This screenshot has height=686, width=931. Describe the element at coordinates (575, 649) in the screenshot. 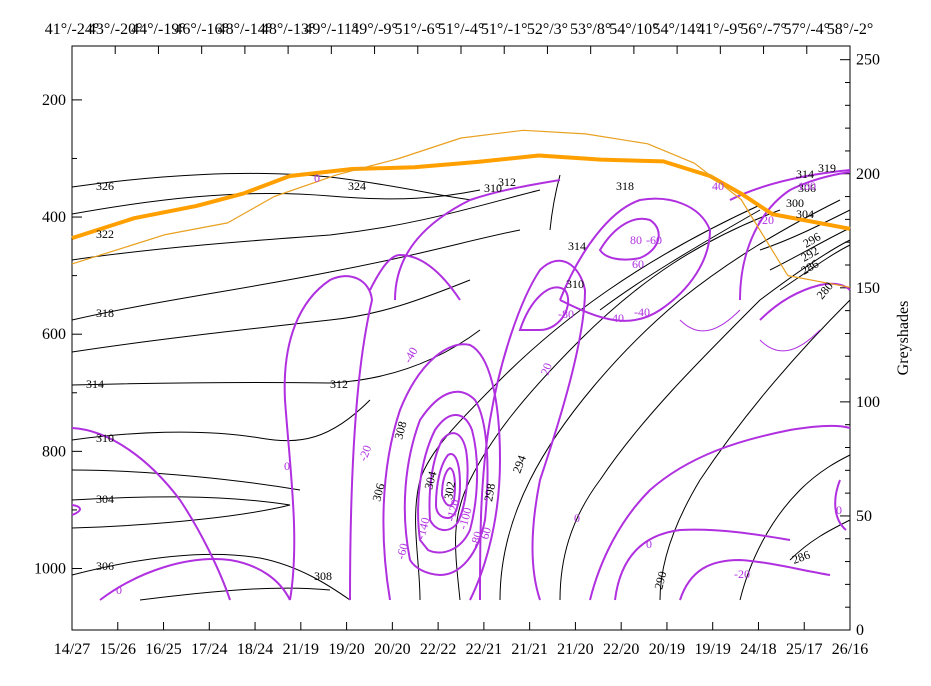

I see `bottom-tick-label: 21/20` at that location.